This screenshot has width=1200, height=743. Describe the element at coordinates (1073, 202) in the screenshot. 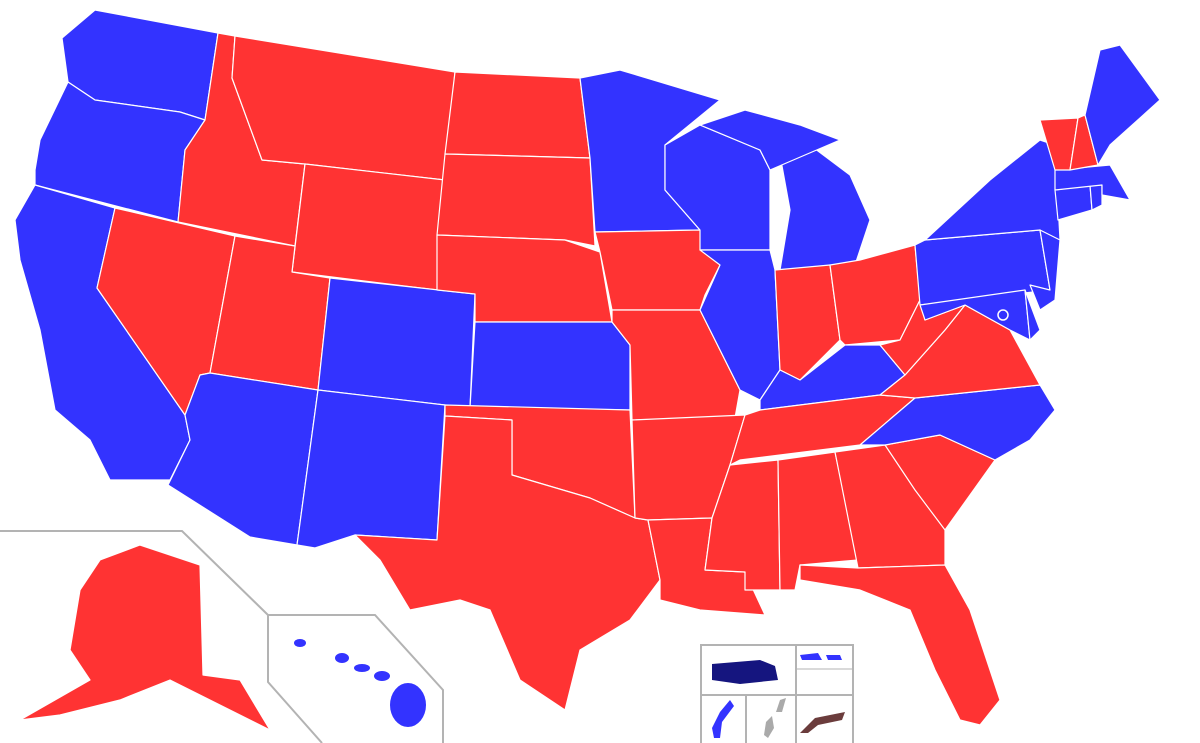

I see `state-ct` at that location.